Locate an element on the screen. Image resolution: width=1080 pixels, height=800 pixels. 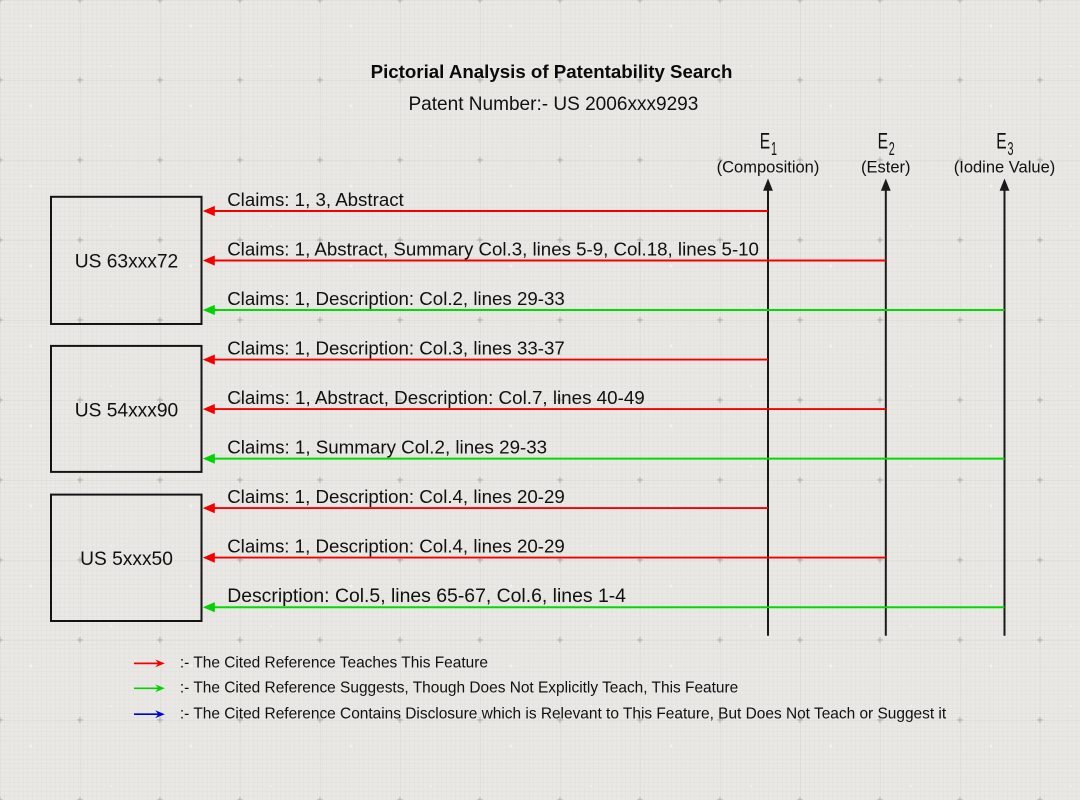
svg-text: (Composition) is located at coordinates (768, 168).